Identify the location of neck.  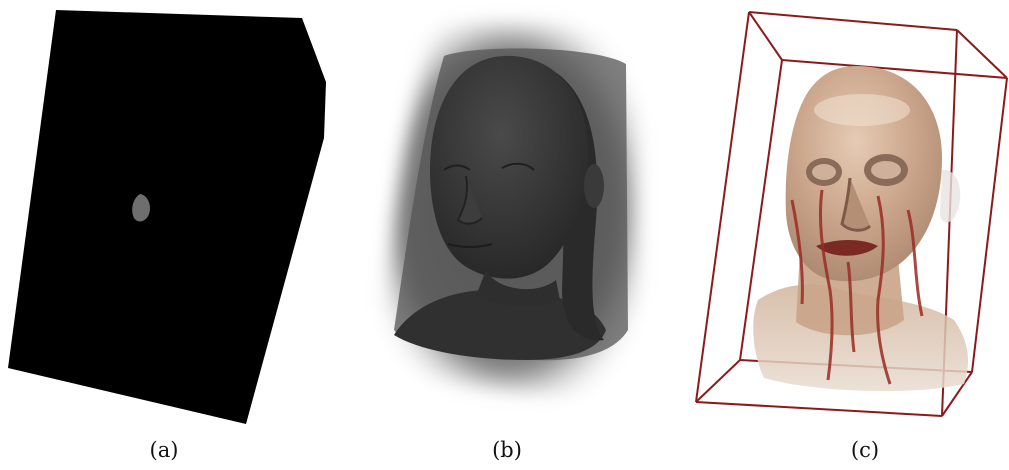
(518, 288).